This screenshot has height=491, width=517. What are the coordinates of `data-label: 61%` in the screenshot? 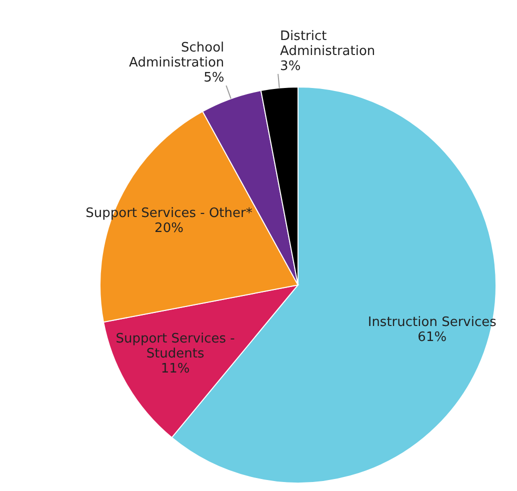 It's located at (432, 337).